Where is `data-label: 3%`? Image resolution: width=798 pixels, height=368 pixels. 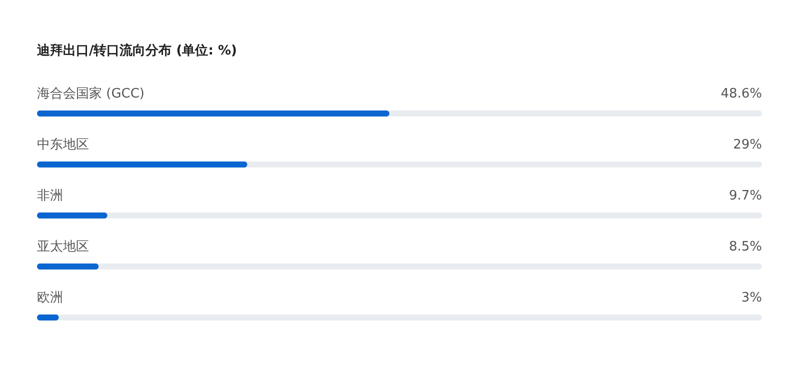 data-label: 3% is located at coordinates (751, 298).